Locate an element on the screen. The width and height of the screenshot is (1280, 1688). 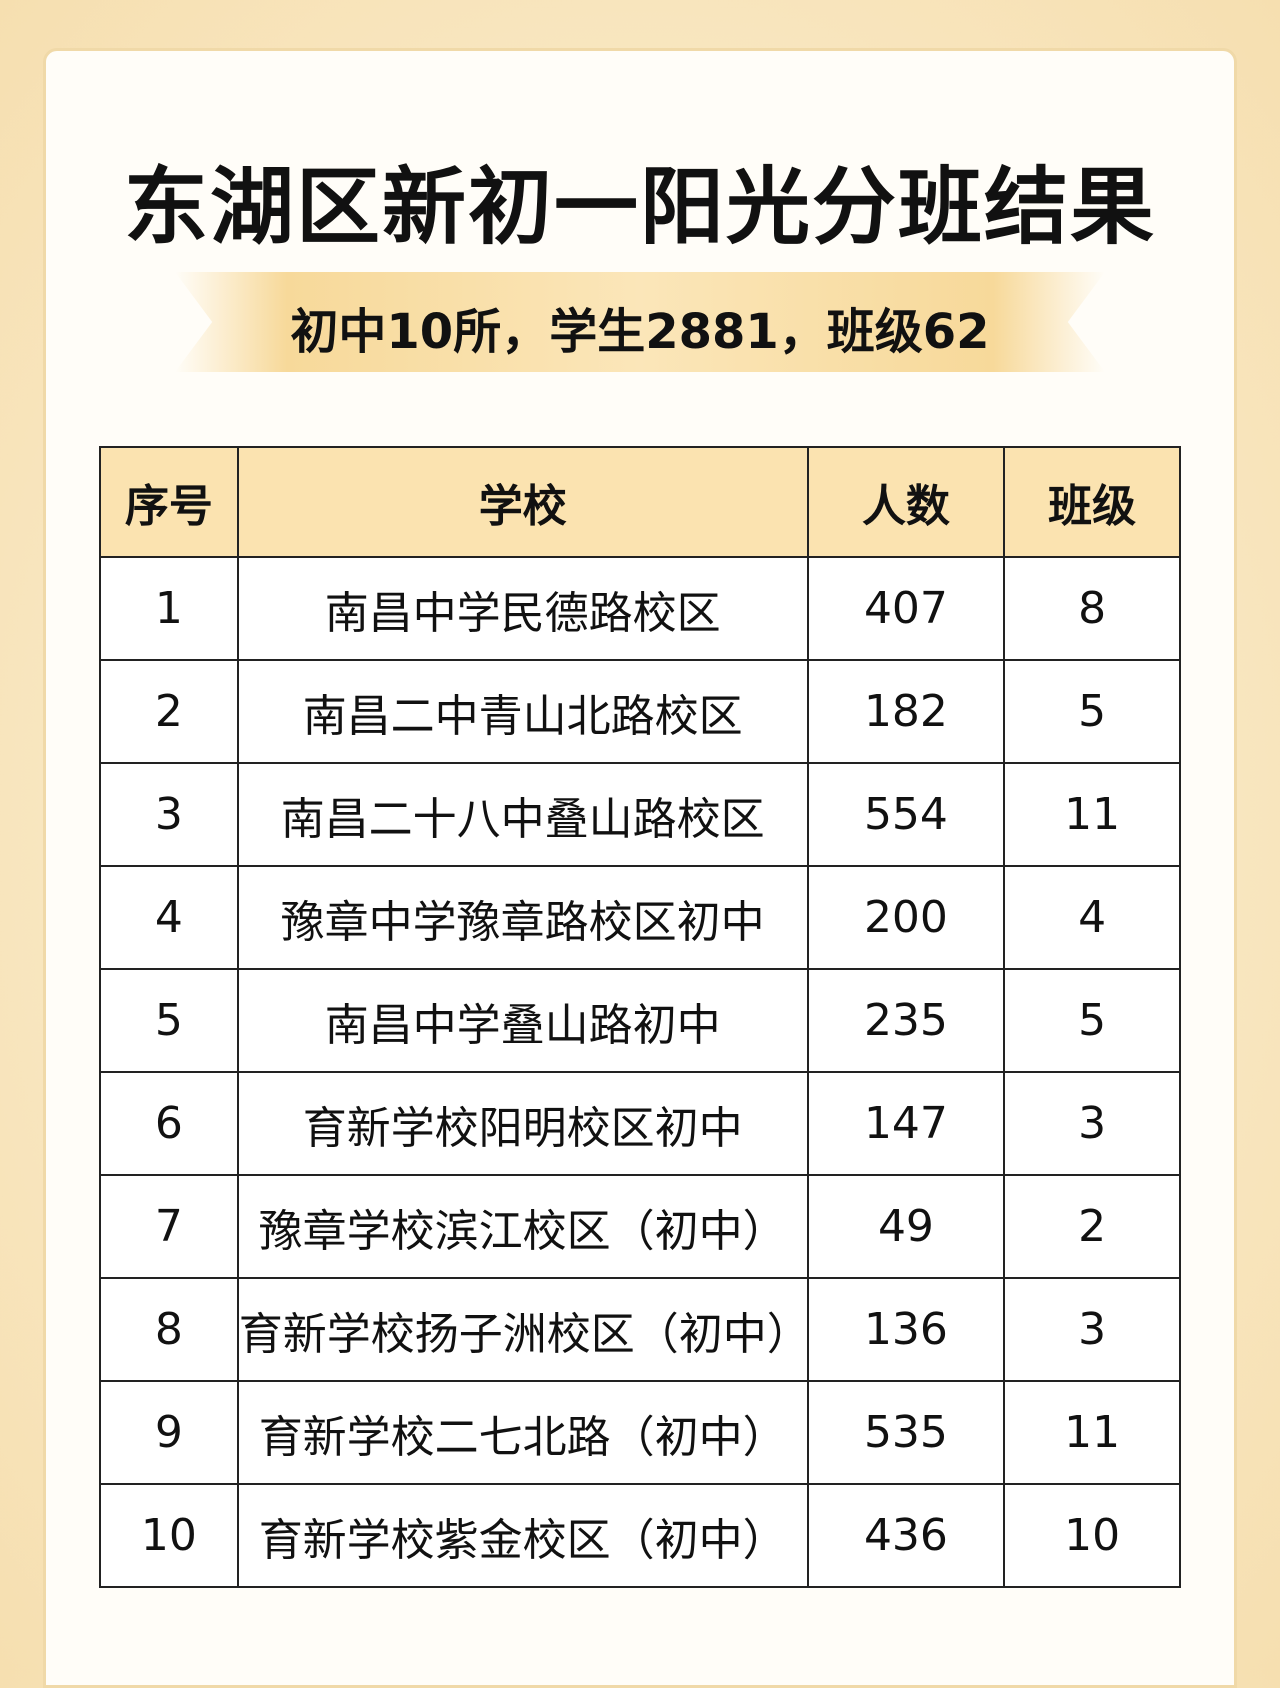
table-row: 10 育新学校紫金校区（初中） 436 10 is located at coordinates (640, 1535).